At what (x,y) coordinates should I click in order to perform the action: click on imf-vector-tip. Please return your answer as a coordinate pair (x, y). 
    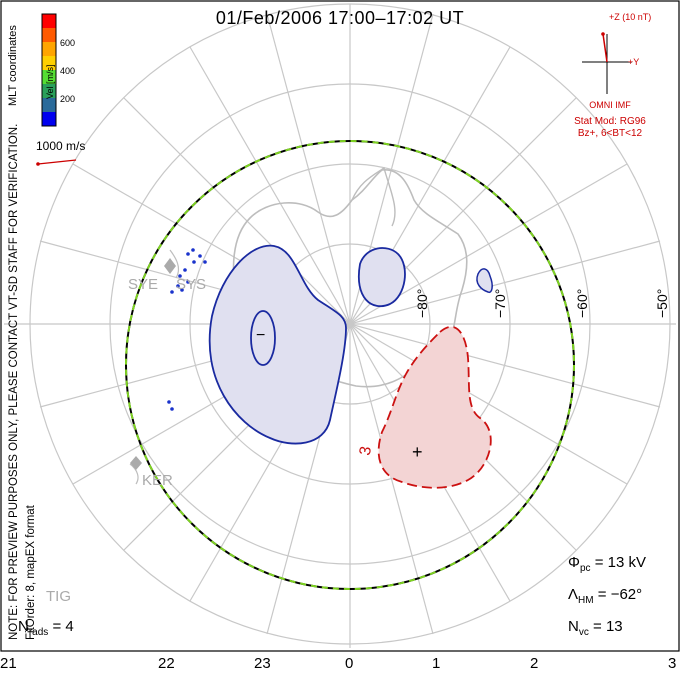
    Looking at the image, I should click on (603, 34).